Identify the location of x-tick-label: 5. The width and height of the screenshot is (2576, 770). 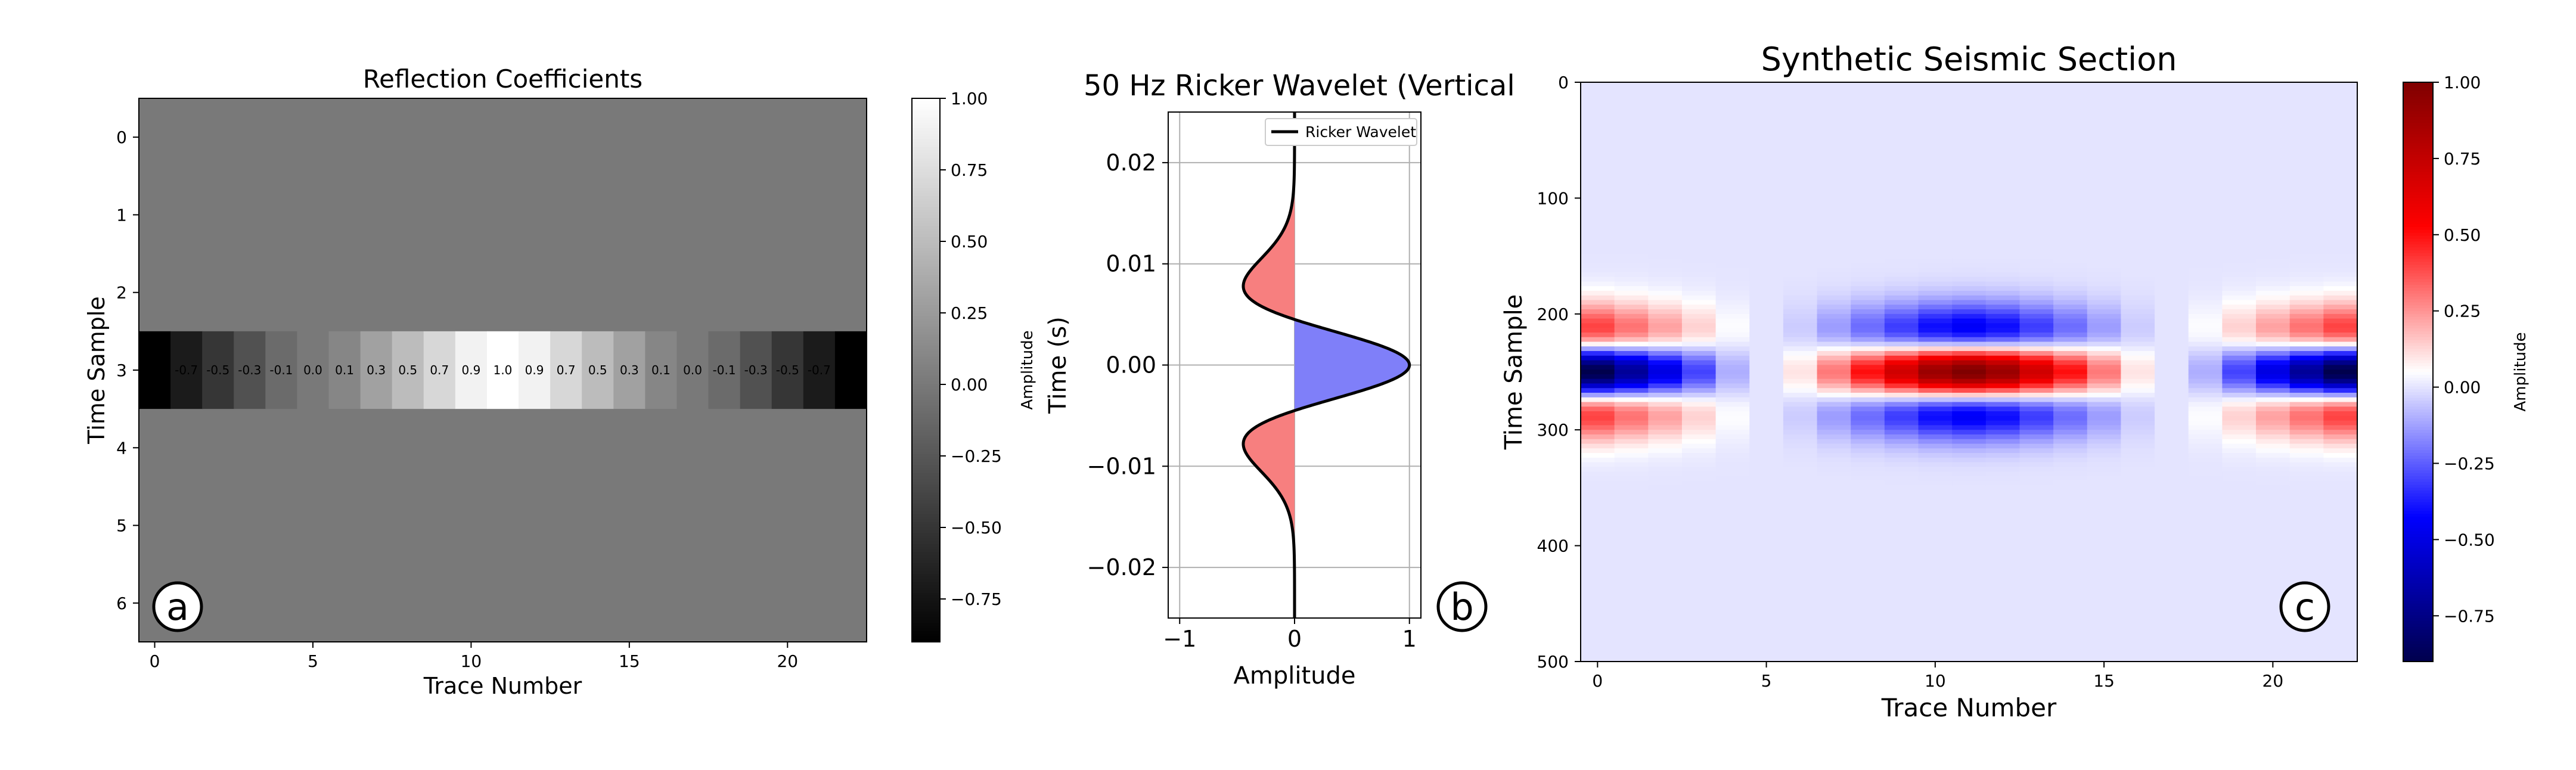
(1766, 681).